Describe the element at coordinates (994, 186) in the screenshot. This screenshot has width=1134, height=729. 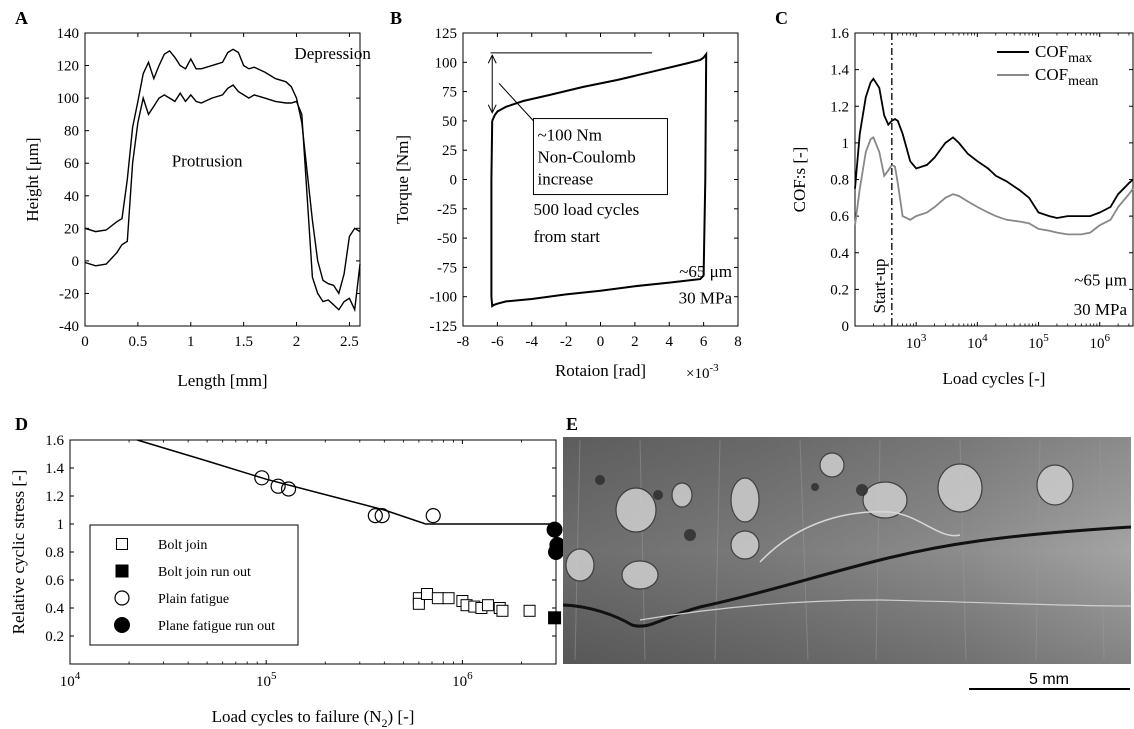
I see `c-series-mean-line` at that location.